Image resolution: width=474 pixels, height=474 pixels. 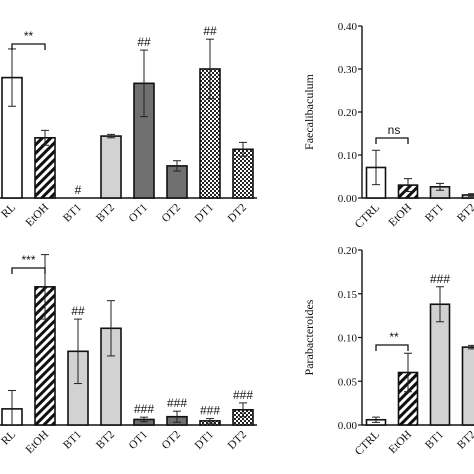 I want to click on y-axis-title: Faecalibaculum, so click(x=309, y=111).